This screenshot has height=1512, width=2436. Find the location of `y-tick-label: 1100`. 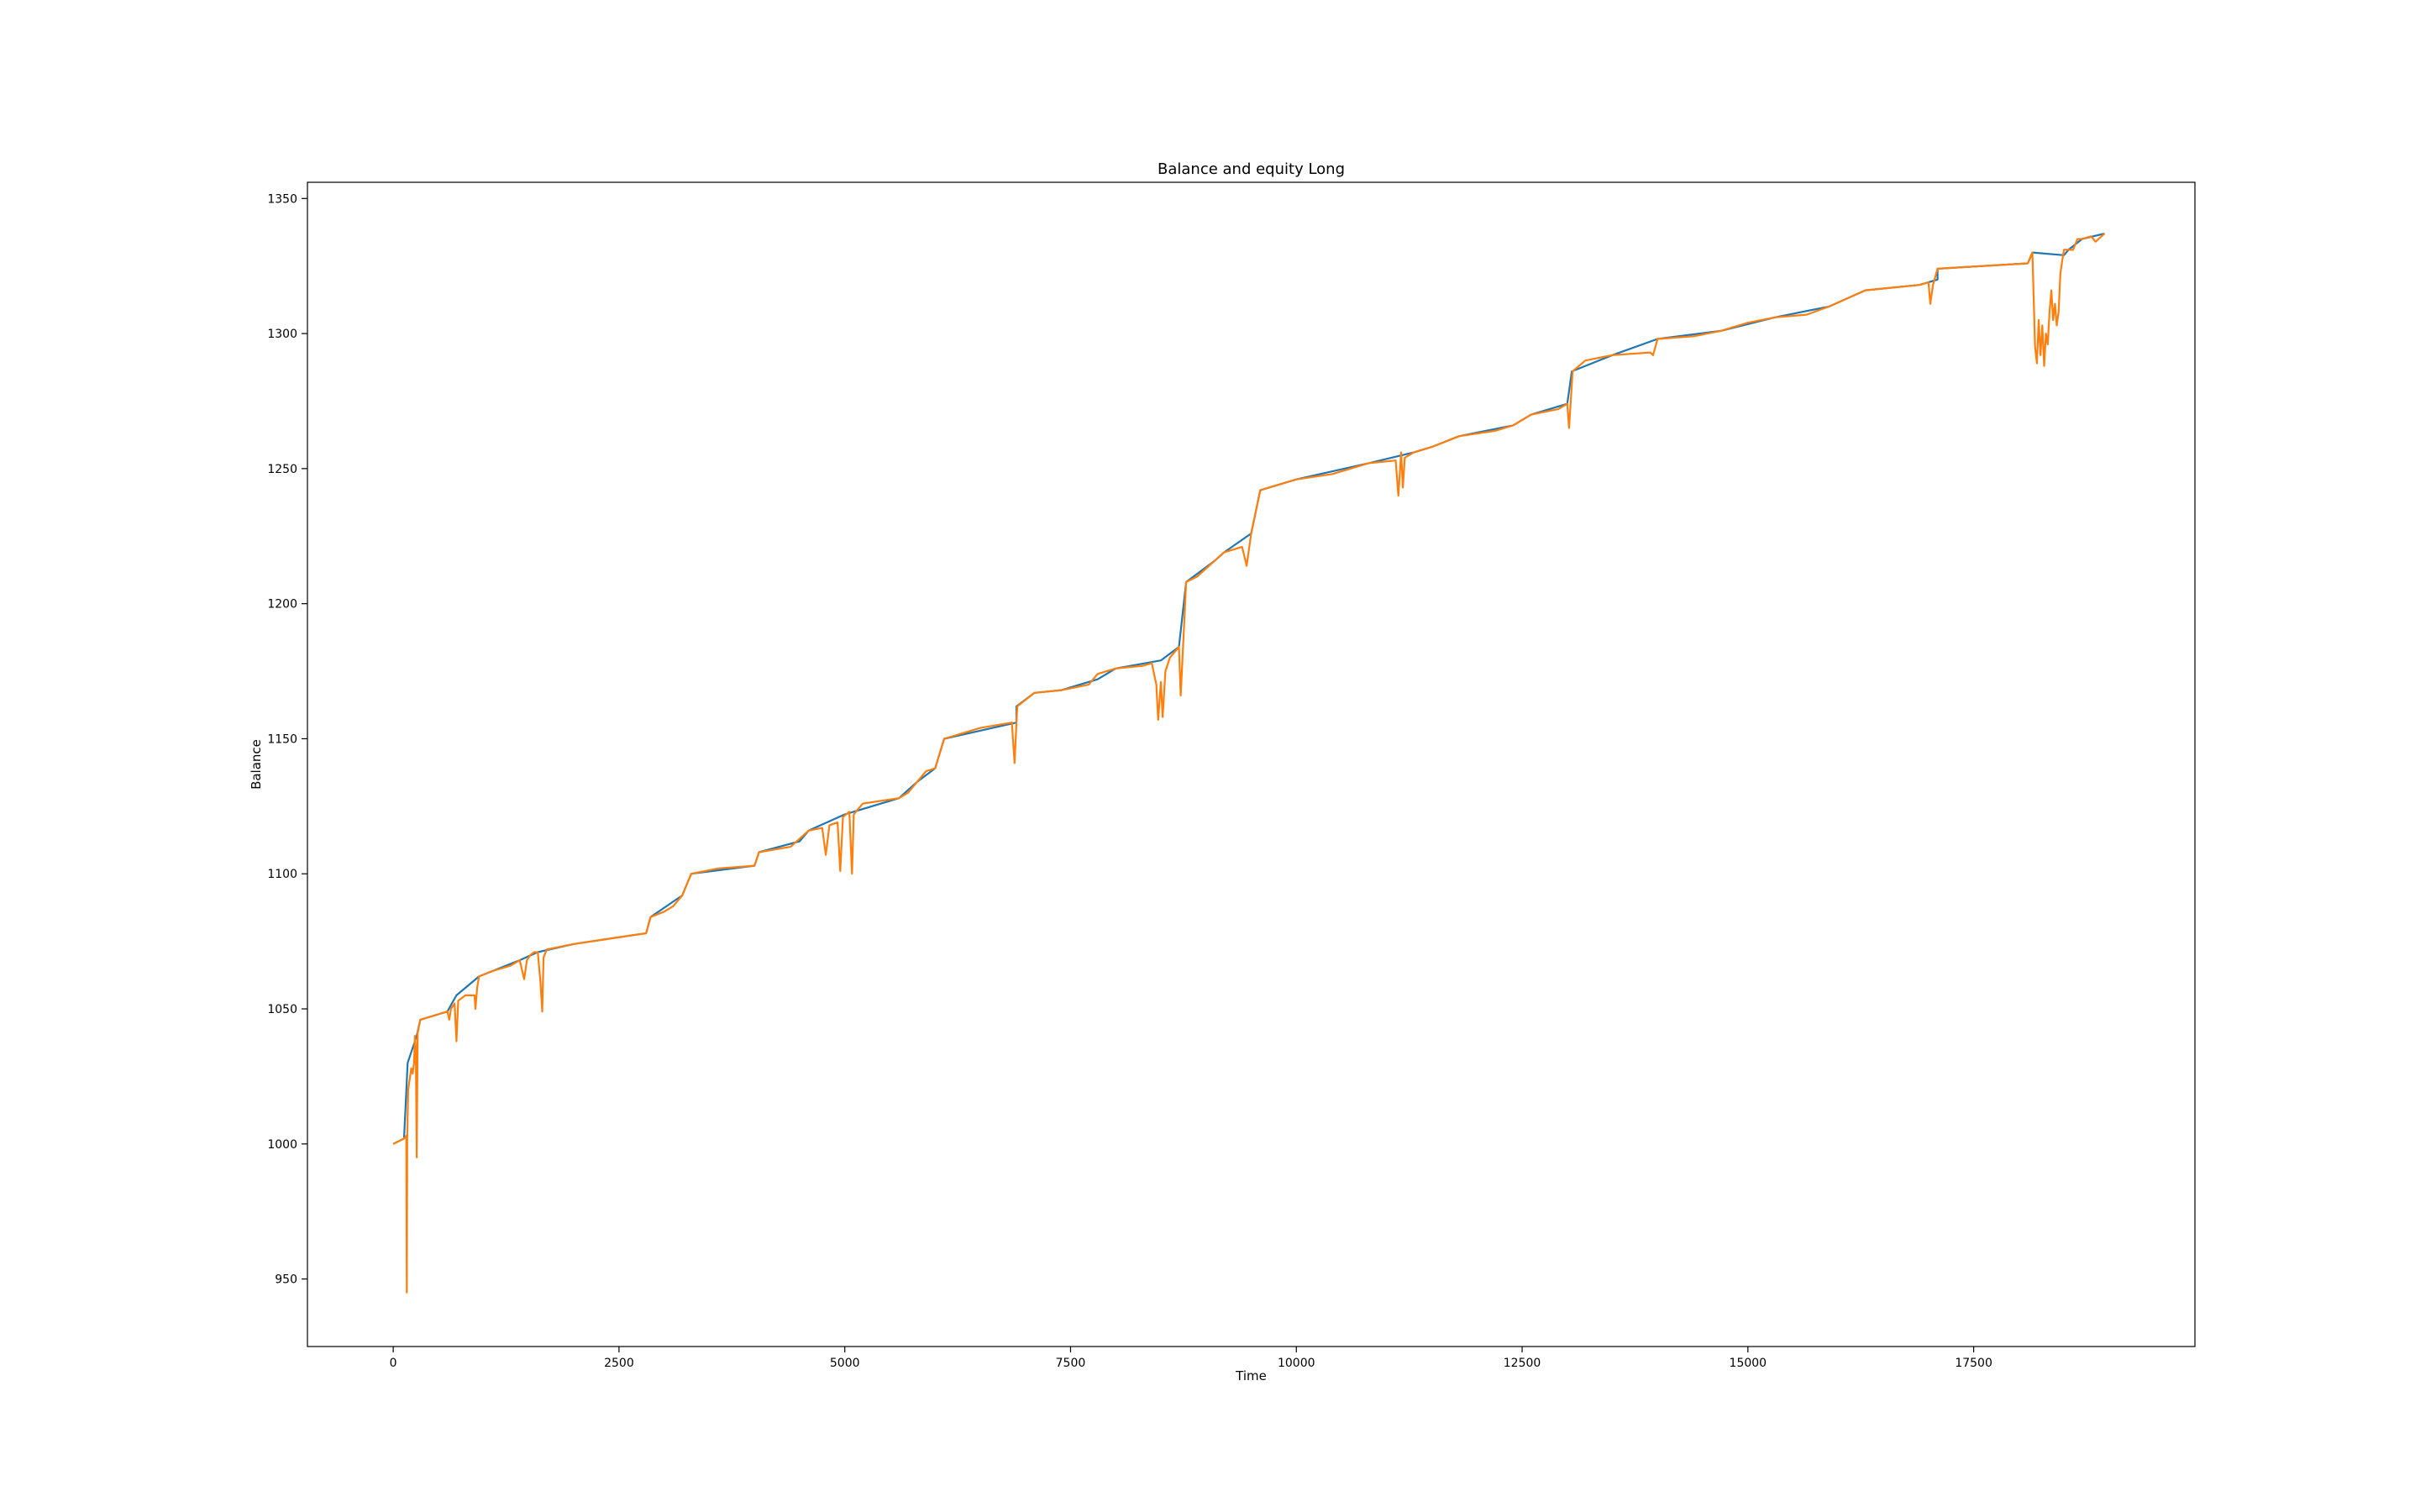

y-tick-label: 1100 is located at coordinates (282, 874).